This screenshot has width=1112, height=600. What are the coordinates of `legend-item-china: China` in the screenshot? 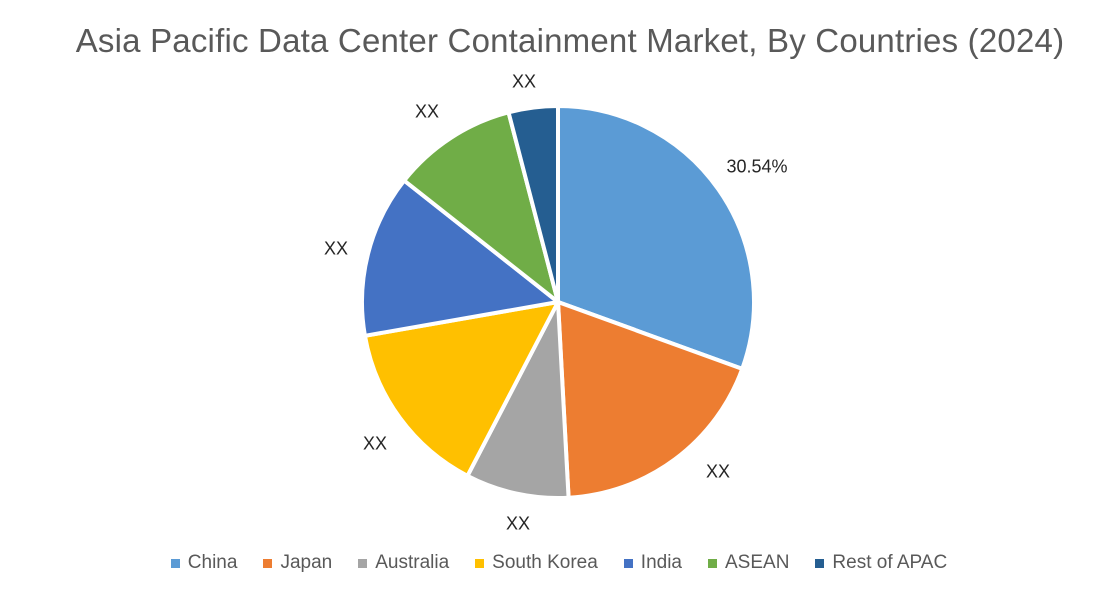 It's located at (204, 563).